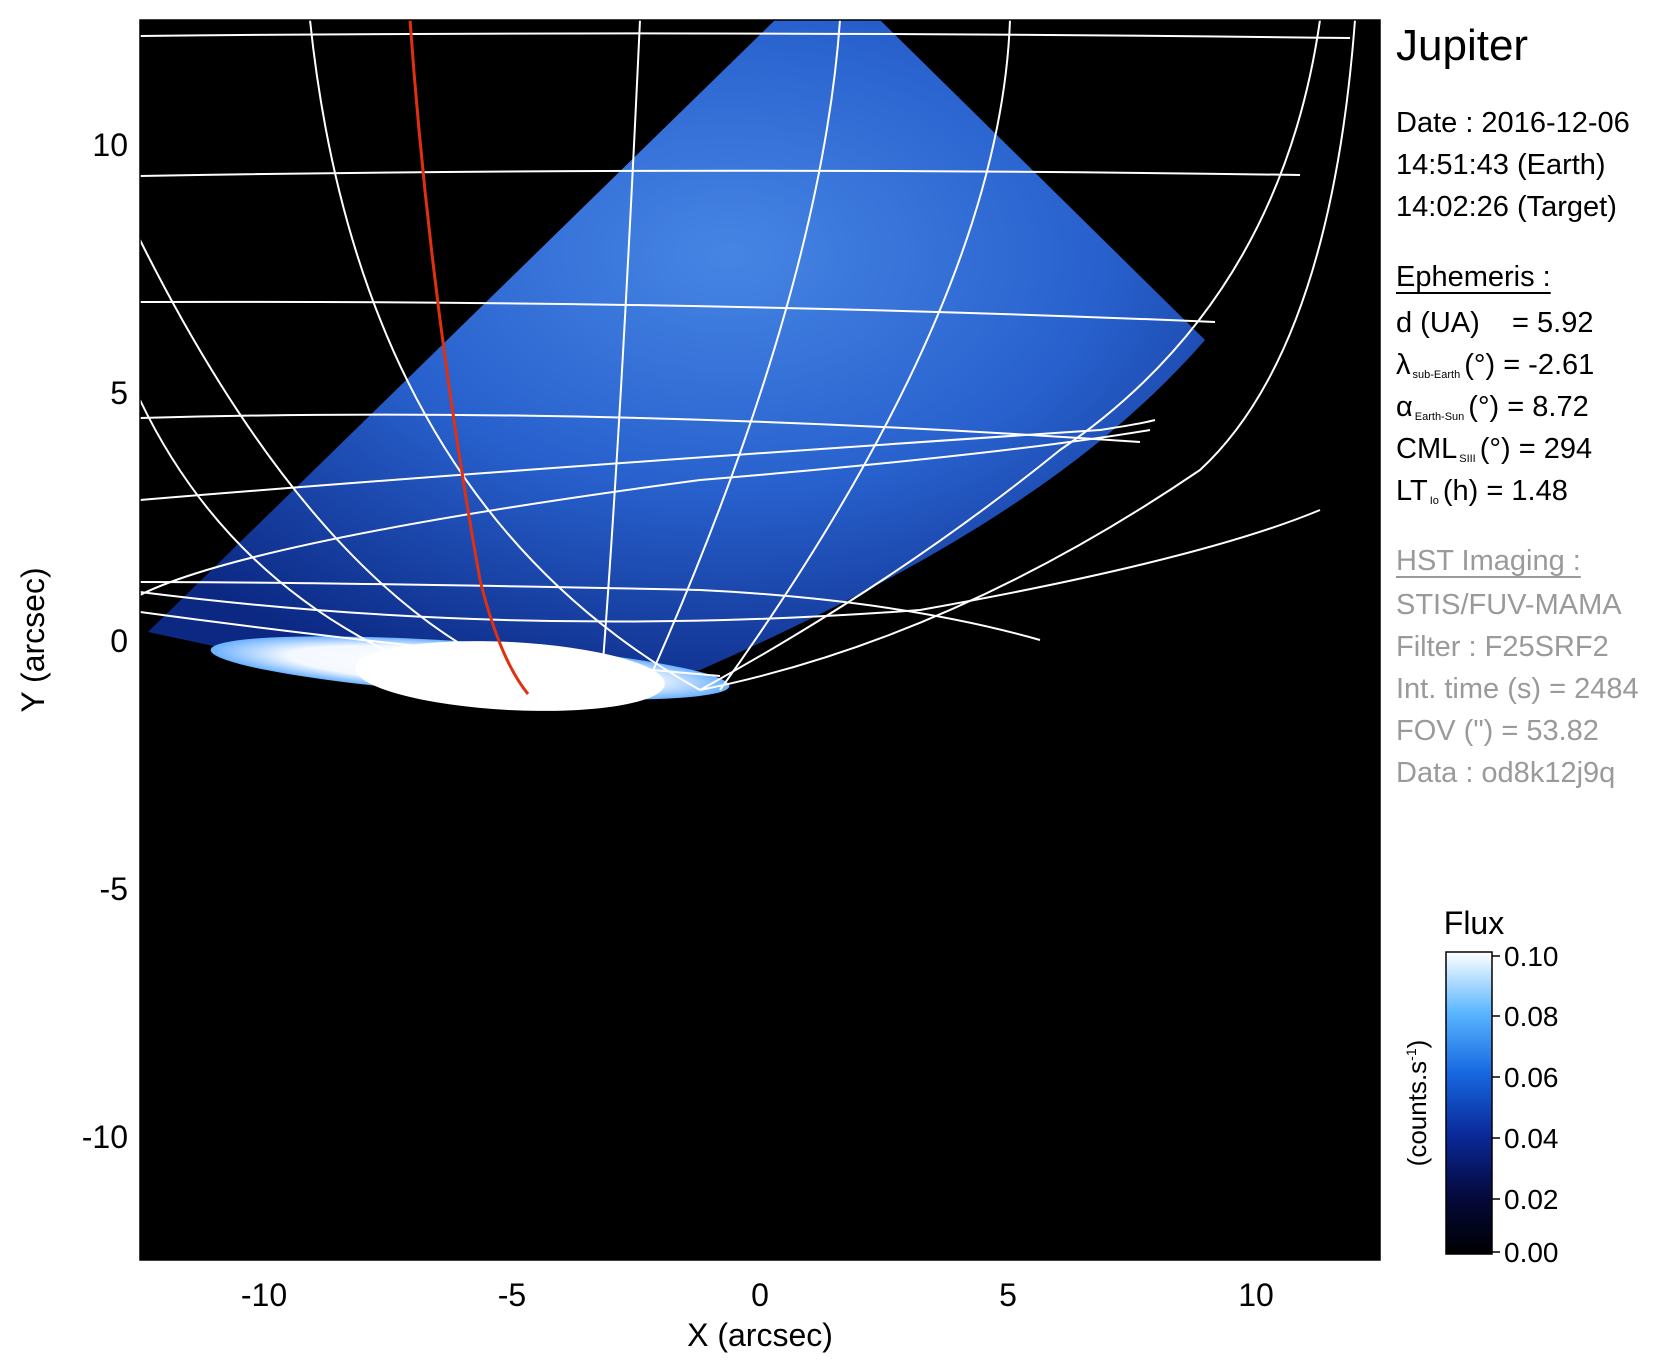 The image size is (1676, 1367). I want to click on auroral-bright-spot, so click(510, 676).